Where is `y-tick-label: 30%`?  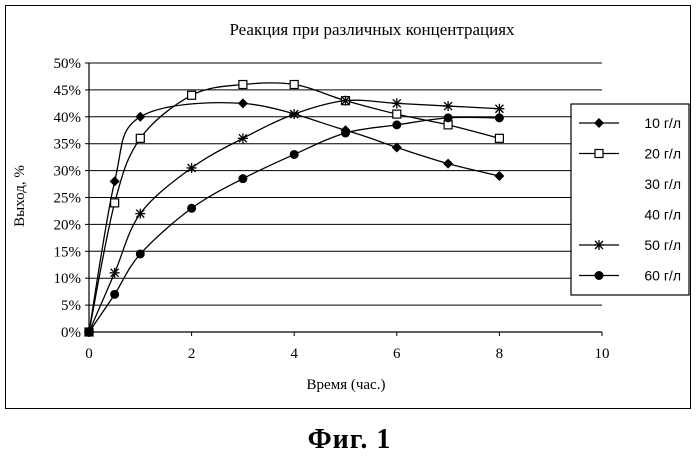
y-tick-label: 30% is located at coordinates (68, 172).